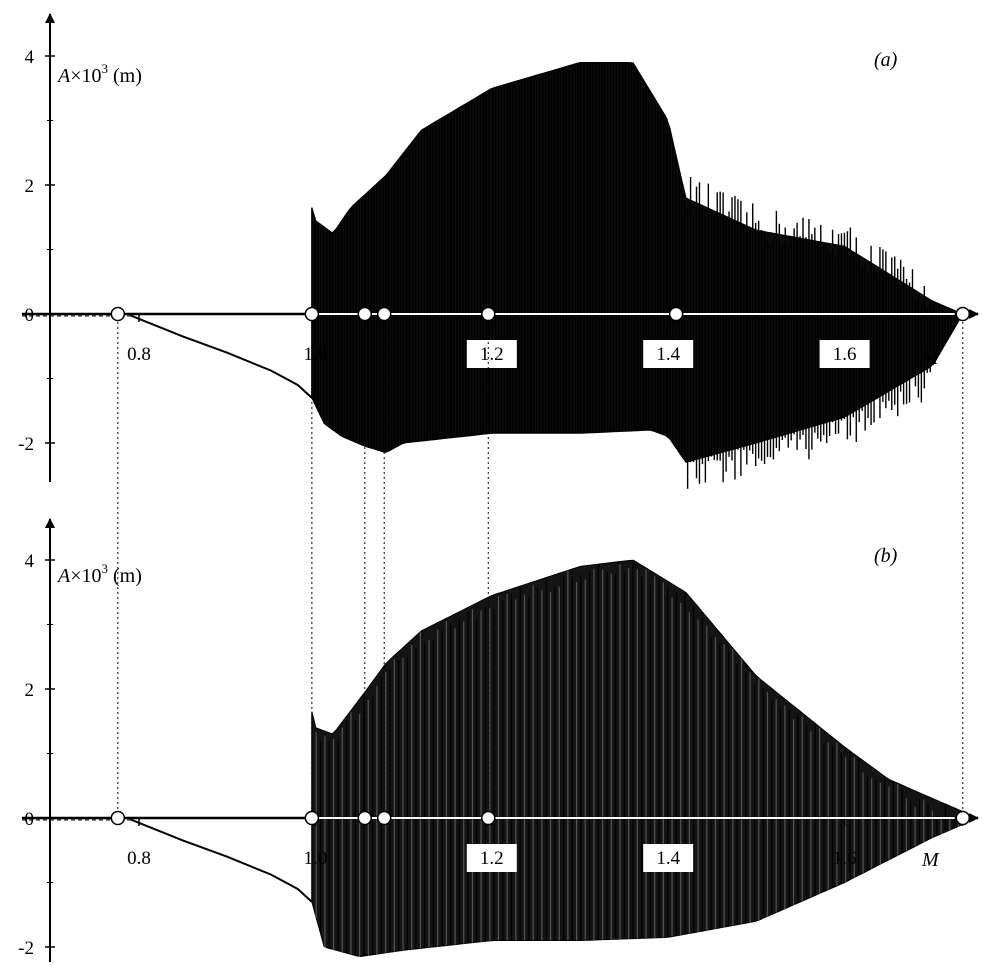  What do you see at coordinates (930, 860) in the screenshot?
I see `panel-b-xlabel: M` at bounding box center [930, 860].